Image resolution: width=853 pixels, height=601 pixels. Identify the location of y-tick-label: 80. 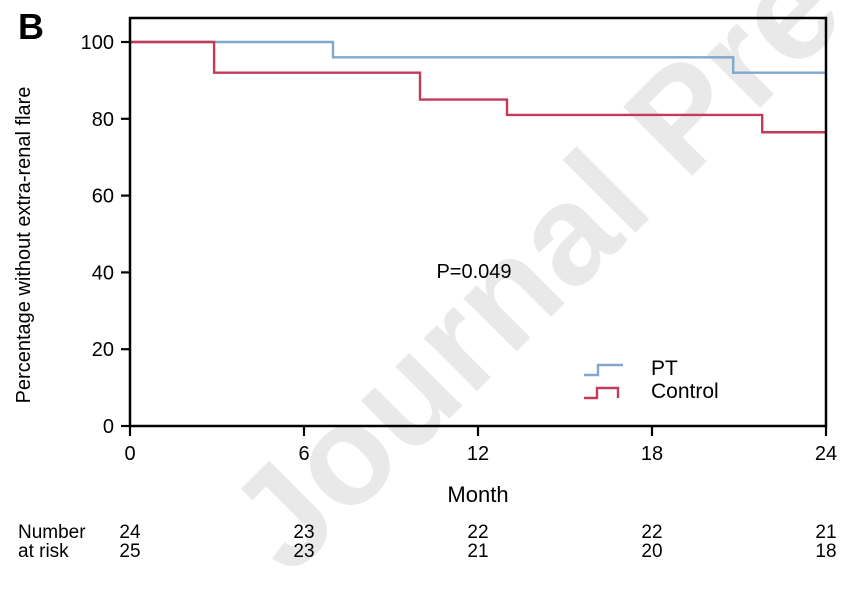
(103, 120).